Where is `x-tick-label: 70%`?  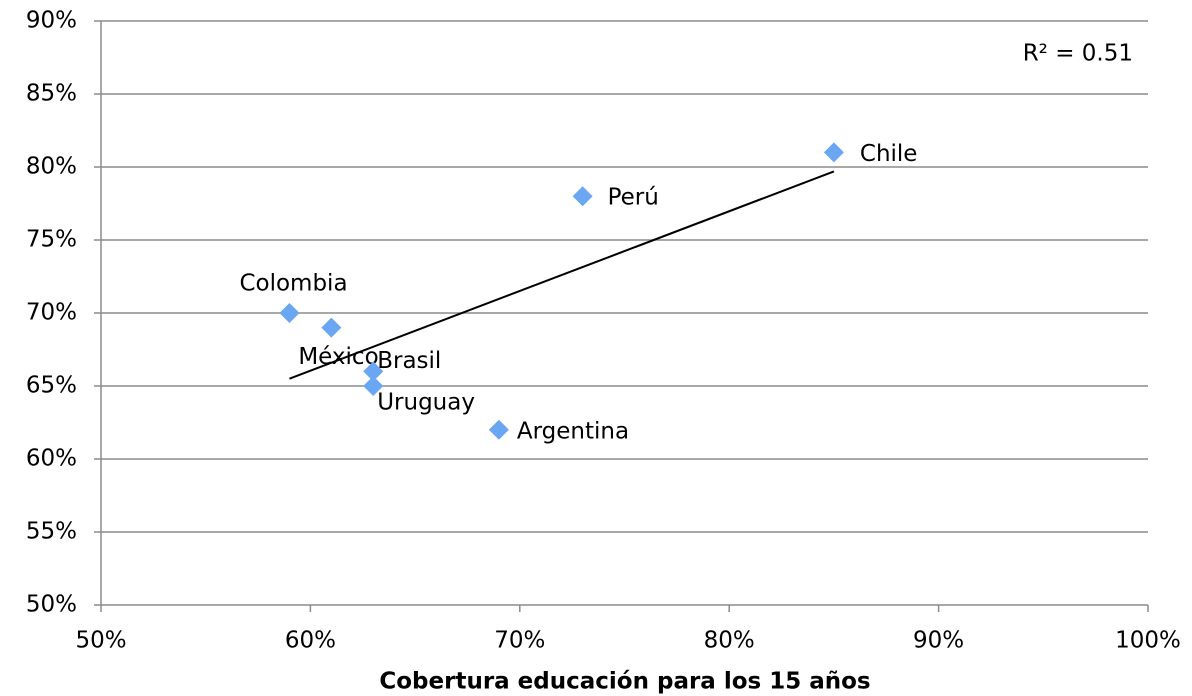 x-tick-label: 70% is located at coordinates (519, 641).